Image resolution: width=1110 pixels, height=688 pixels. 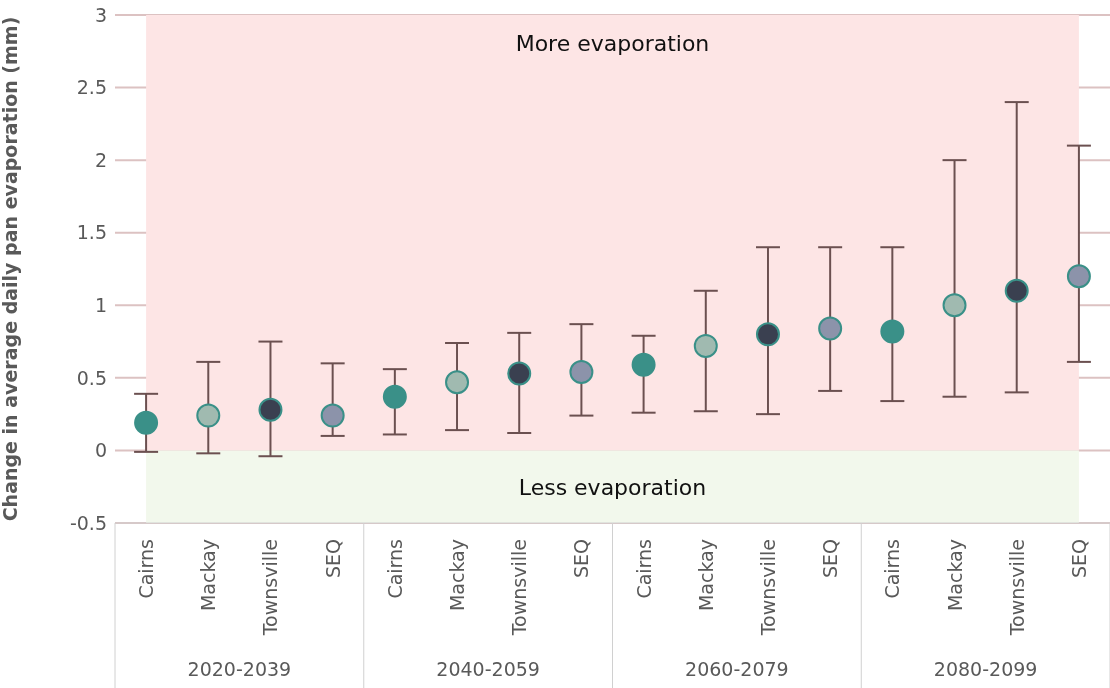 What do you see at coordinates (612, 43) in the screenshot?
I see `band-label: More evaporation` at bounding box center [612, 43].